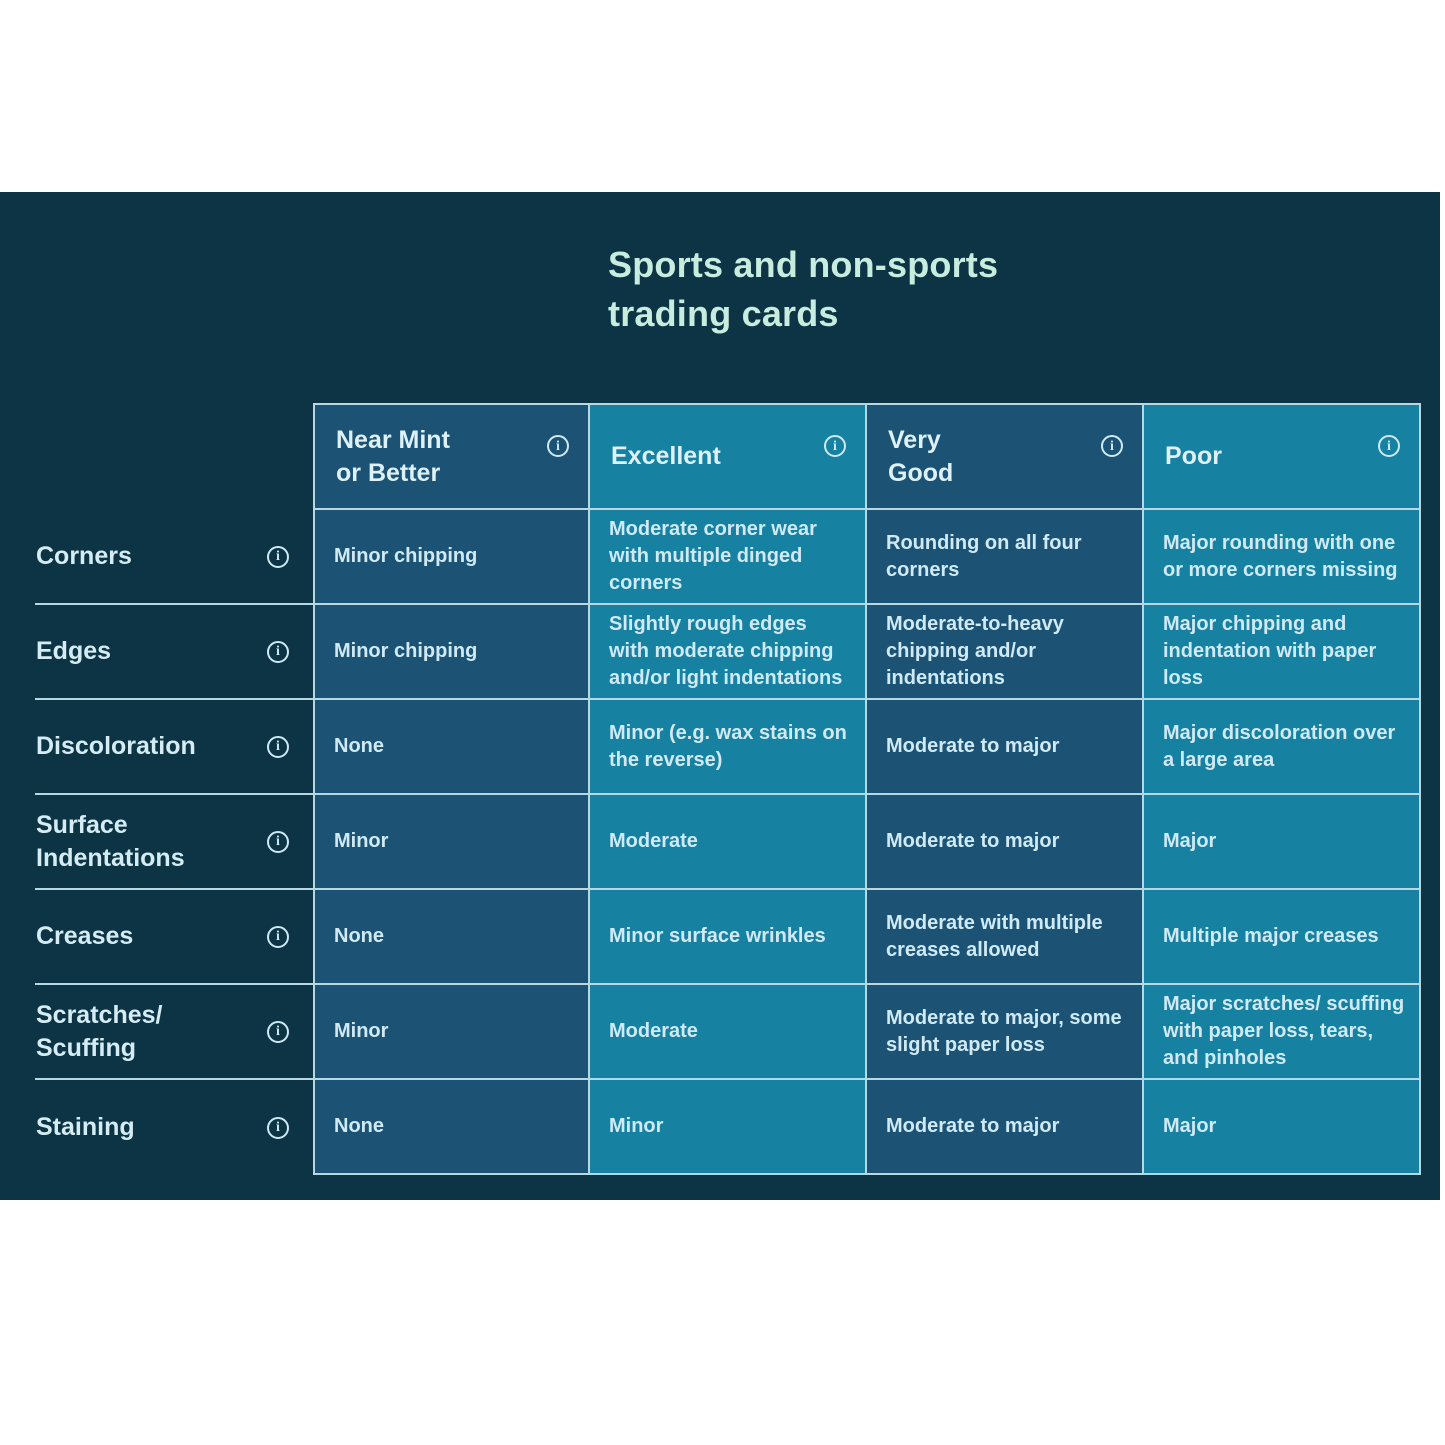 This screenshot has height=1445, width=1445. I want to click on table-cell: Minor surface wrinkles, so click(728, 937).